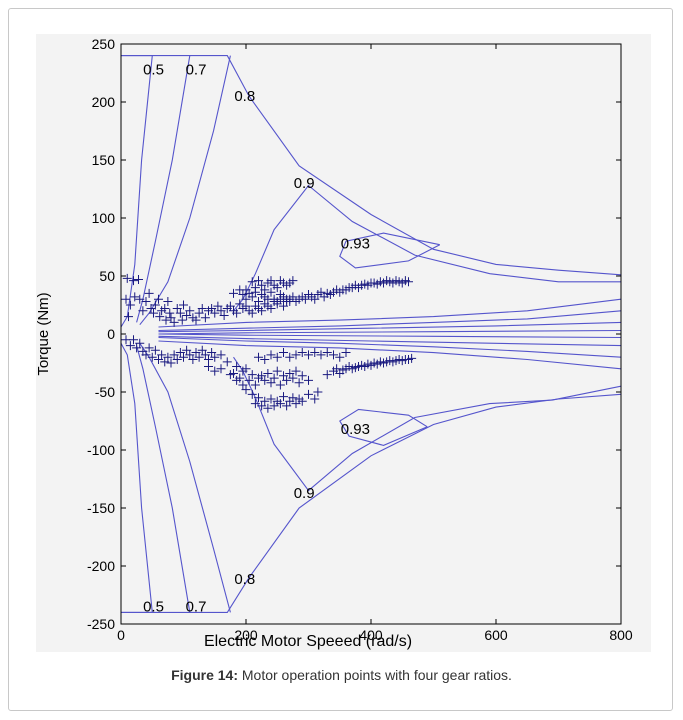  Describe the element at coordinates (121, 635) in the screenshot. I see `x-tick-label-0: 0` at that location.